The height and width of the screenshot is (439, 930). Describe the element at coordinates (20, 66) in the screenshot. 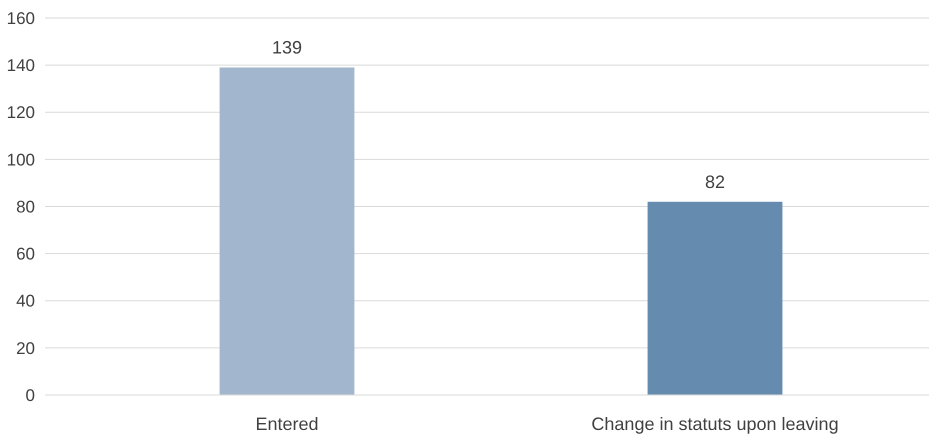

I see `y-tick-label: 140` at that location.